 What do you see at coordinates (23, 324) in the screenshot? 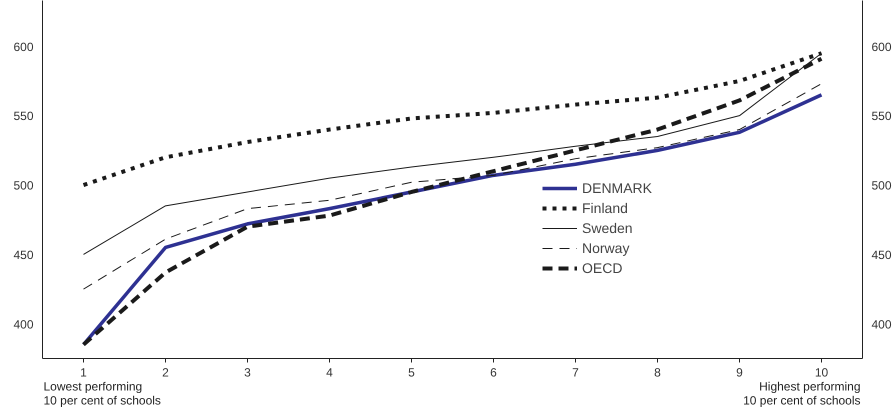
I see `y-tick-label: 400` at bounding box center [23, 324].